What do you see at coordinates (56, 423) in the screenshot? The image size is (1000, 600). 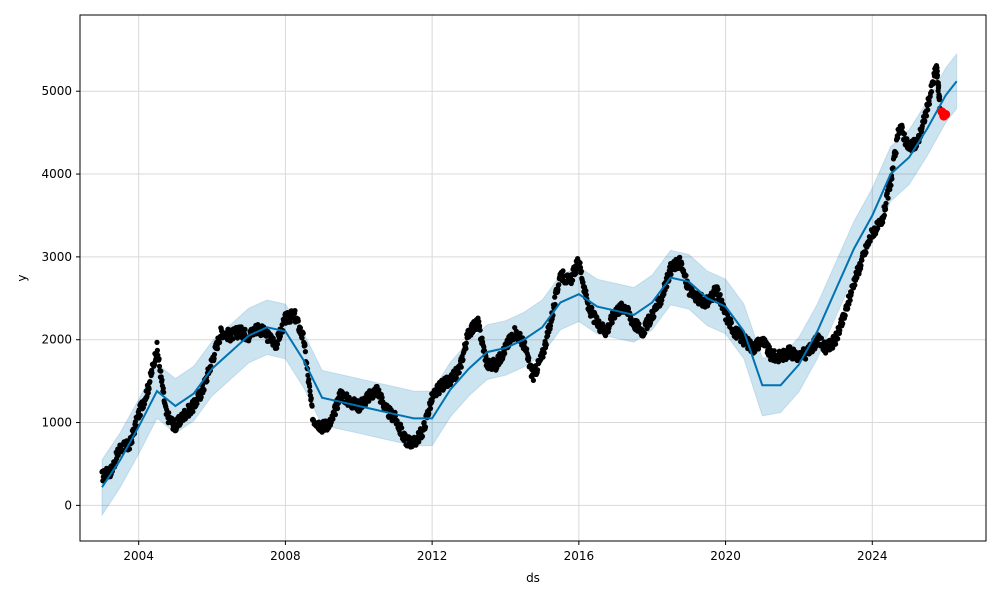 I see `y-tick-label: 1000` at bounding box center [56, 423].